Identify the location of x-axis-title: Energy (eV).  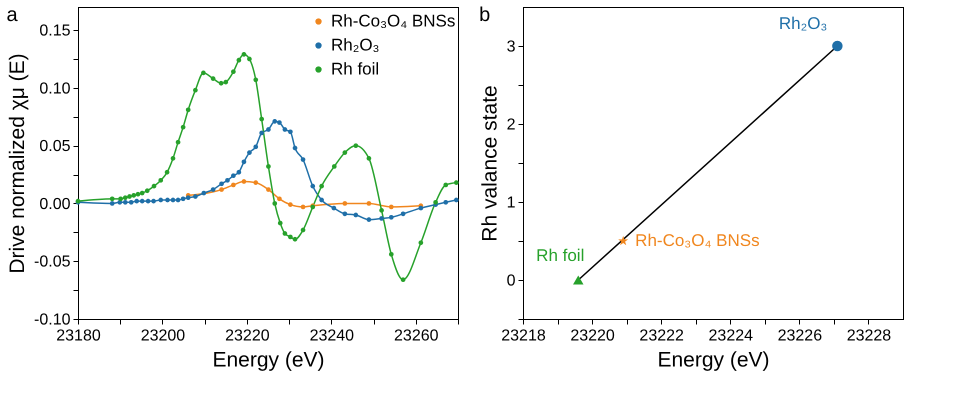
(713, 360).